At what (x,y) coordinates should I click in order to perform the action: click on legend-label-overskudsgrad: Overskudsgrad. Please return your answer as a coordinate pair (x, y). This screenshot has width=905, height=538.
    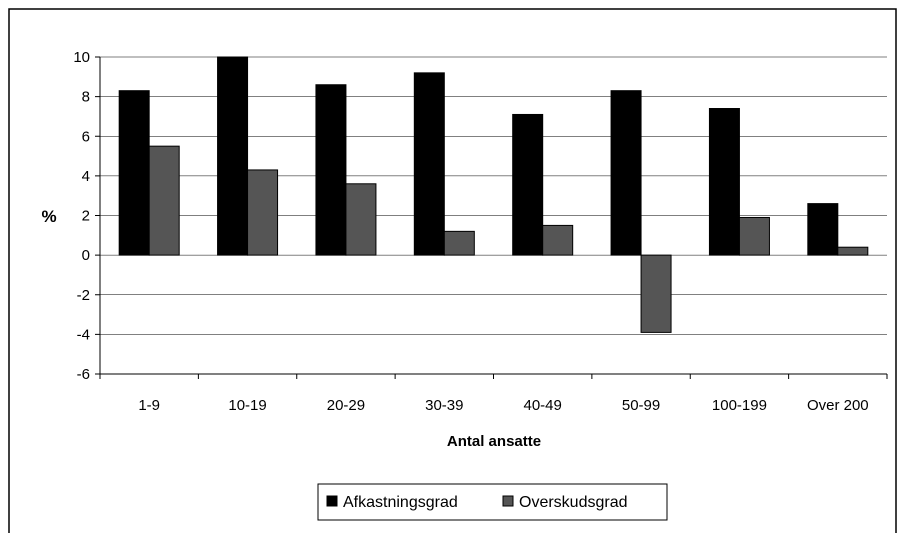
    Looking at the image, I should click on (573, 502).